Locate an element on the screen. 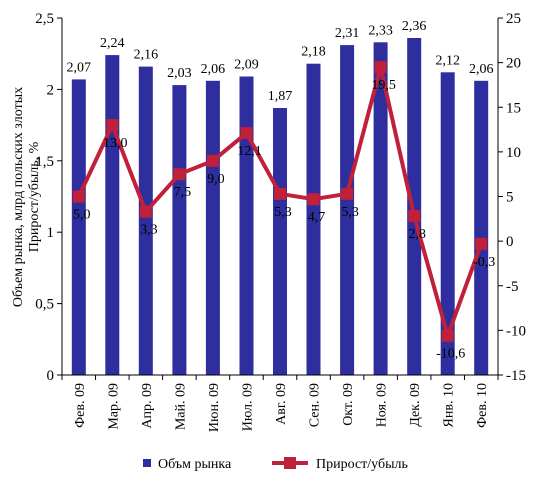  growth-value-label-1: 13,0 is located at coordinates (115, 143).